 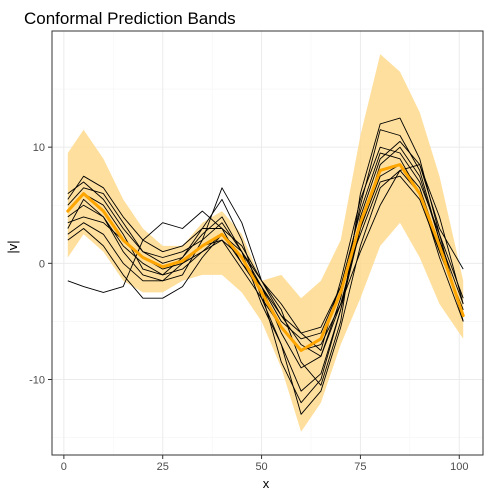 I want to click on y-axis-title: |v|, so click(x=12, y=246).